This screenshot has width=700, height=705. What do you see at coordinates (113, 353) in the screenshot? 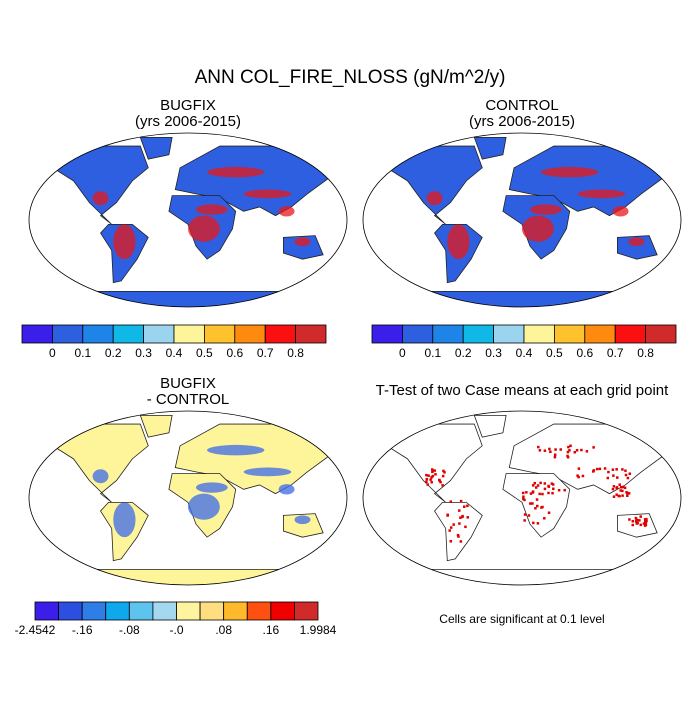
I see `colorbar-label: 0.2` at bounding box center [113, 353].